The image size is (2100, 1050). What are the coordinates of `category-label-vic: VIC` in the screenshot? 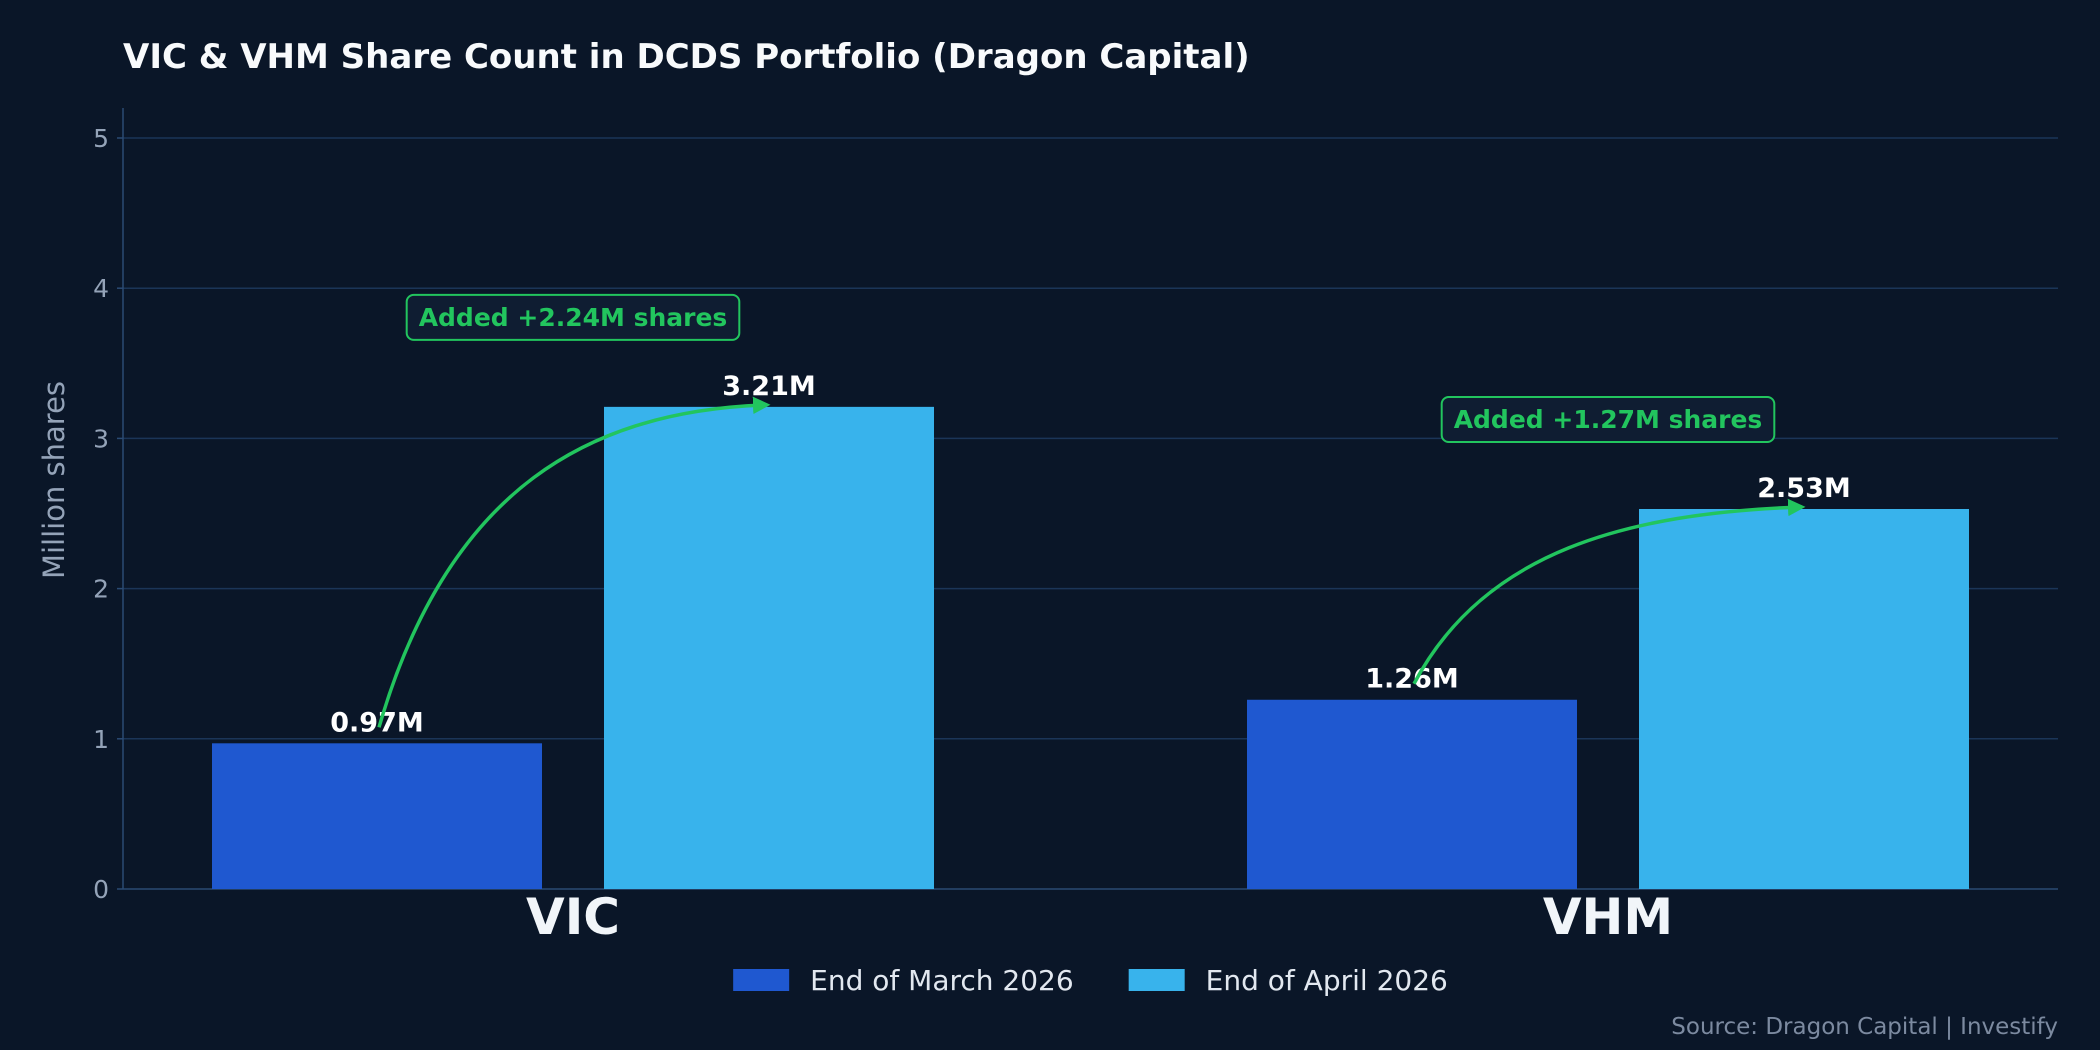 It's located at (573, 917).